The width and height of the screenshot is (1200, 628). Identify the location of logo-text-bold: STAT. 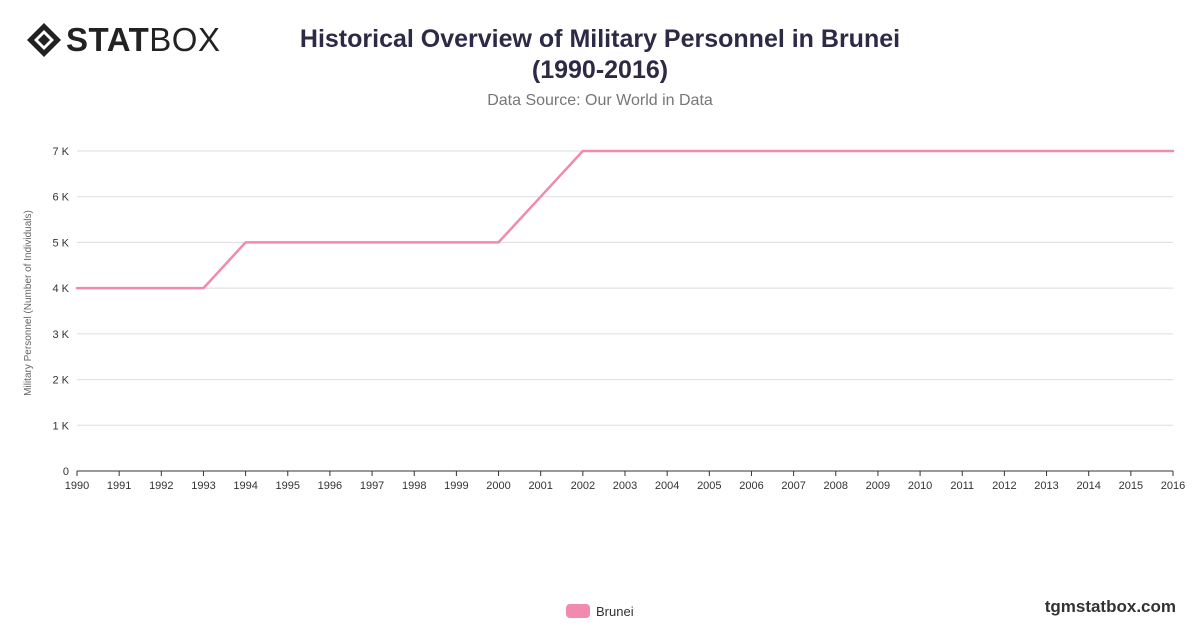
(108, 39).